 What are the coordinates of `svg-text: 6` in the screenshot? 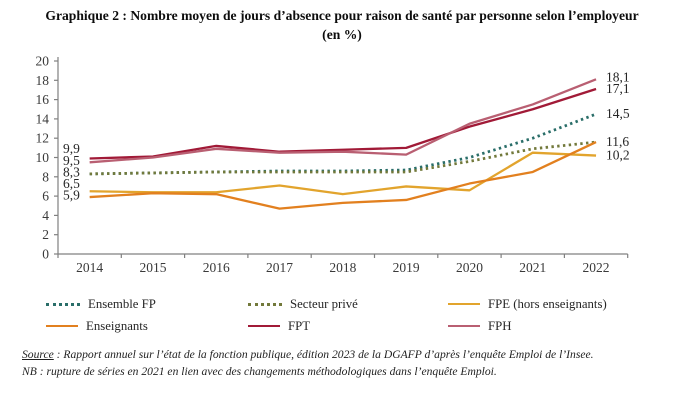 It's located at (45, 196).